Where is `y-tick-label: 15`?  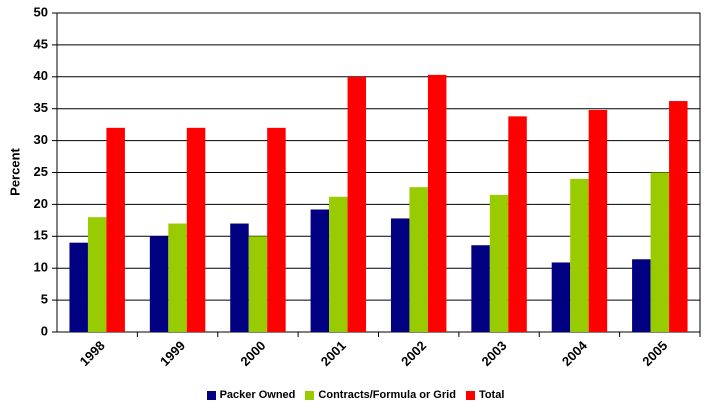 y-tick-label: 15 is located at coordinates (41, 235).